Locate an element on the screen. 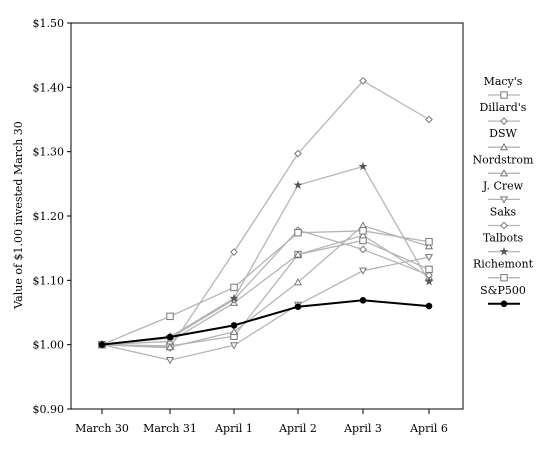 The image size is (550, 459). legend-label: Nordstrom is located at coordinates (503, 159).